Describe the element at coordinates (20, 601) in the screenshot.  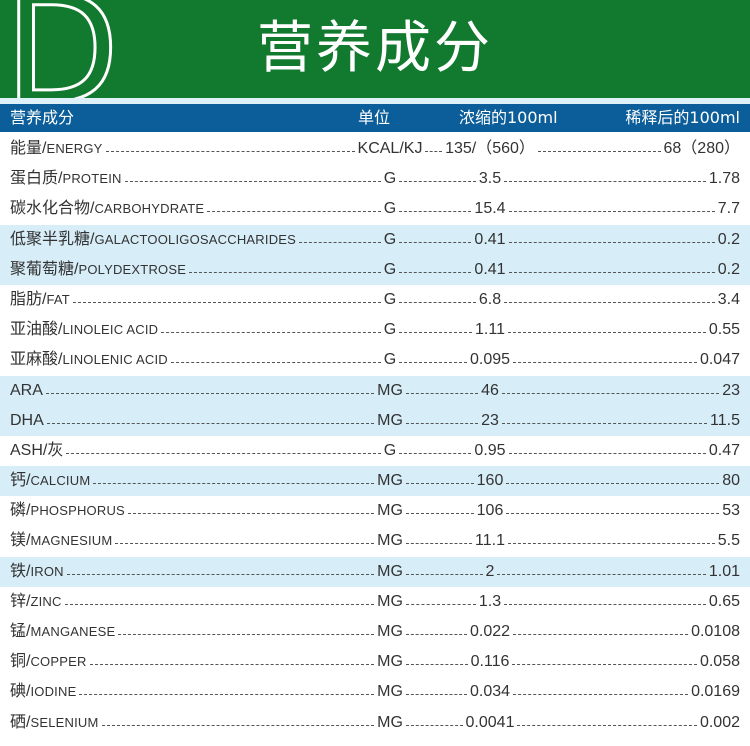
I see `nutrient-name-cn: 锌/` at that location.